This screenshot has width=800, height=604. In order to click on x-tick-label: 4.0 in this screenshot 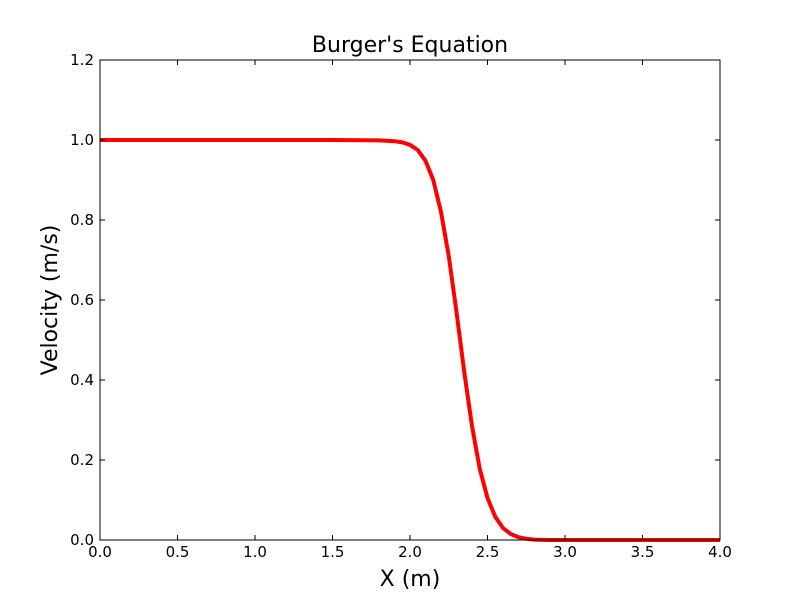, I will do `click(720, 552)`.